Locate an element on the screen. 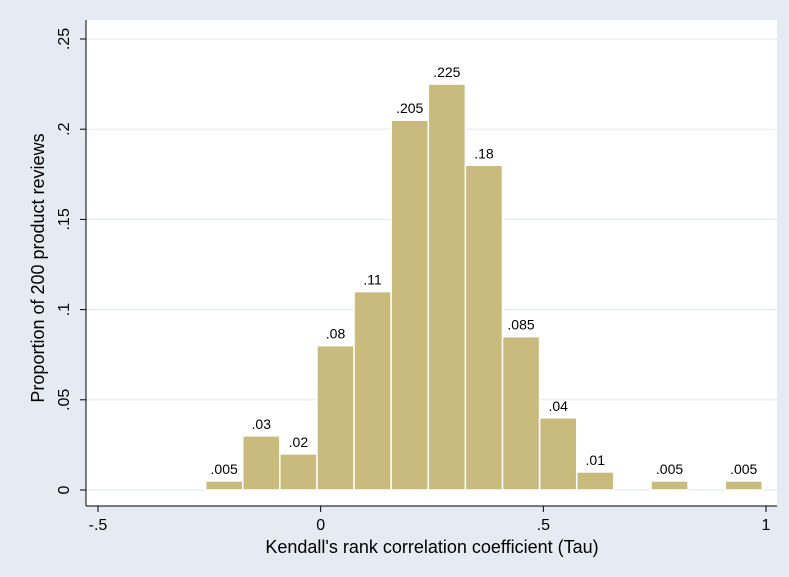  bar-value-label: .11 is located at coordinates (372, 280).